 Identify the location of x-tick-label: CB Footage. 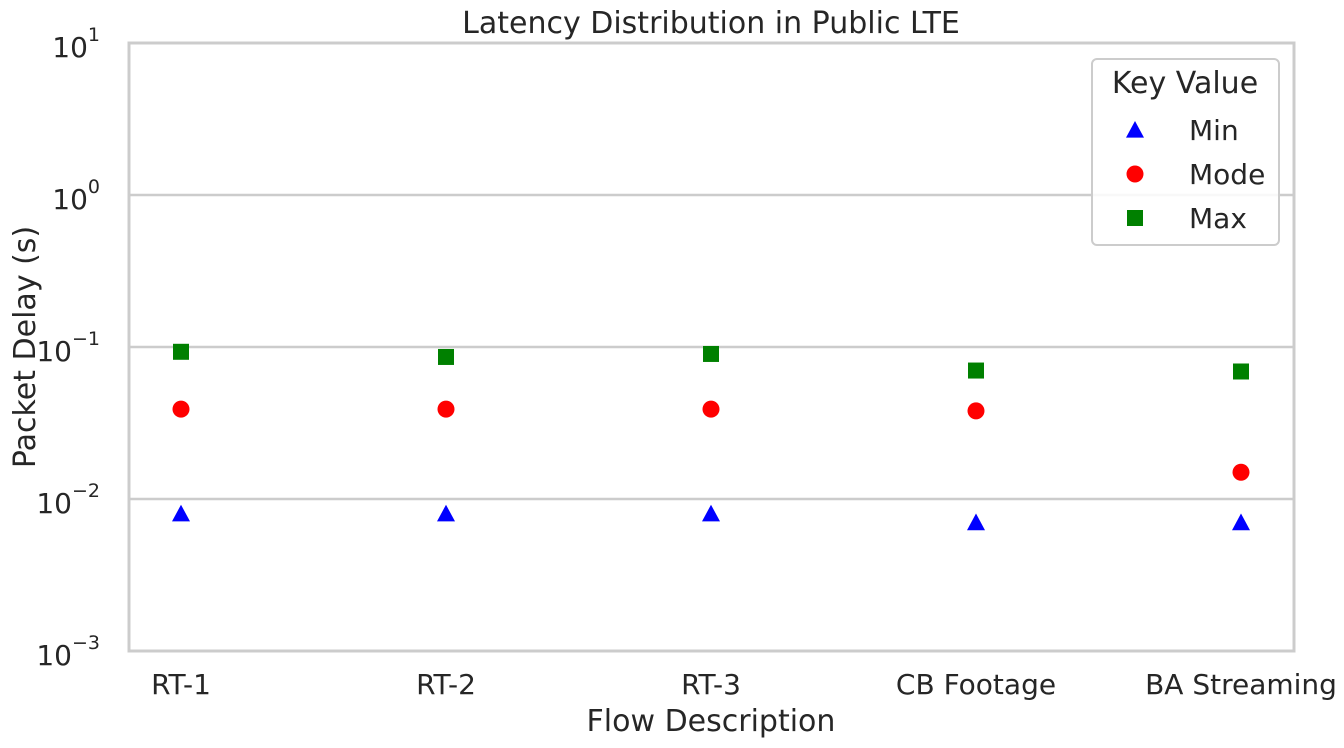
(976, 684).